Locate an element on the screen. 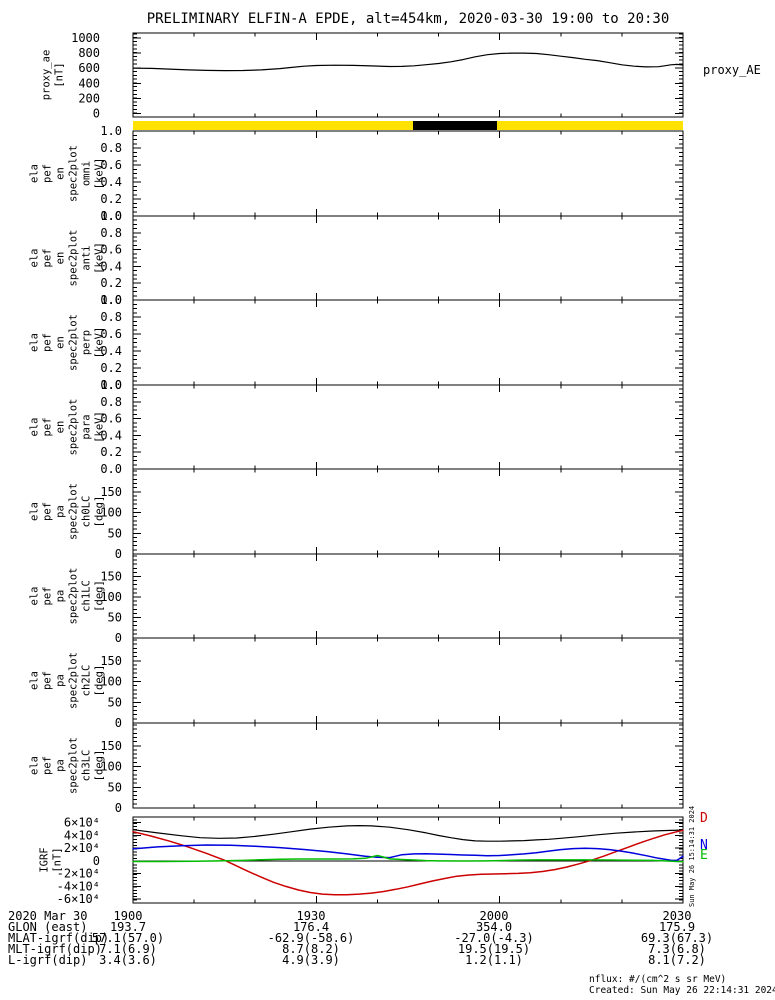 The width and height of the screenshot is (775, 1000). panel-ela-pef-en-spec2plot-omni-frame is located at coordinates (408, 173).